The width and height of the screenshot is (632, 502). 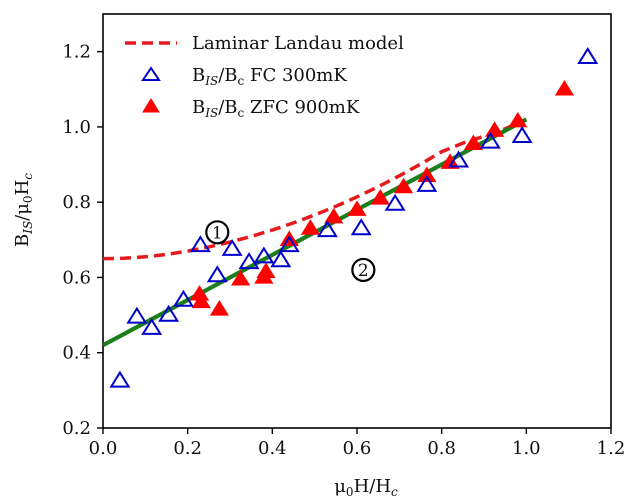 I want to click on x-tick-label: 1.0, so click(x=526, y=448).